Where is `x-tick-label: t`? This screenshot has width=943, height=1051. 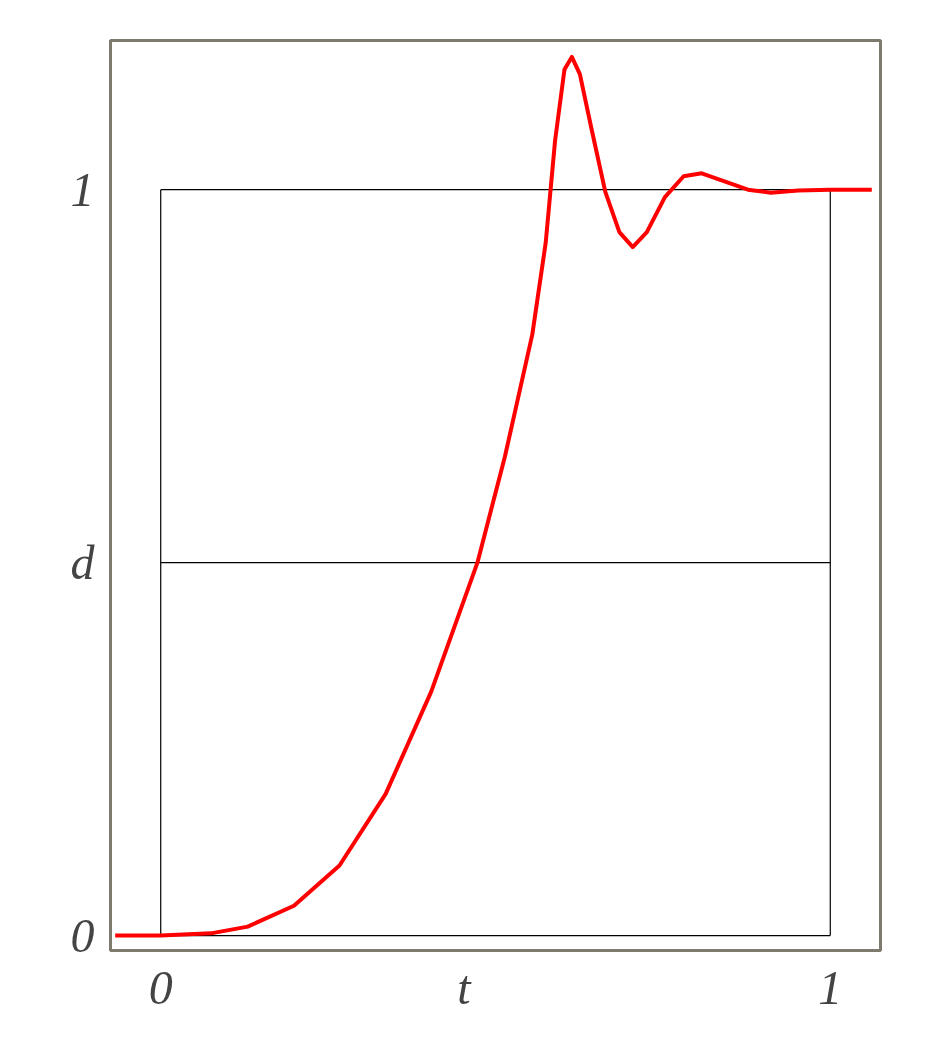
x-tick-label: t is located at coordinates (465, 987).